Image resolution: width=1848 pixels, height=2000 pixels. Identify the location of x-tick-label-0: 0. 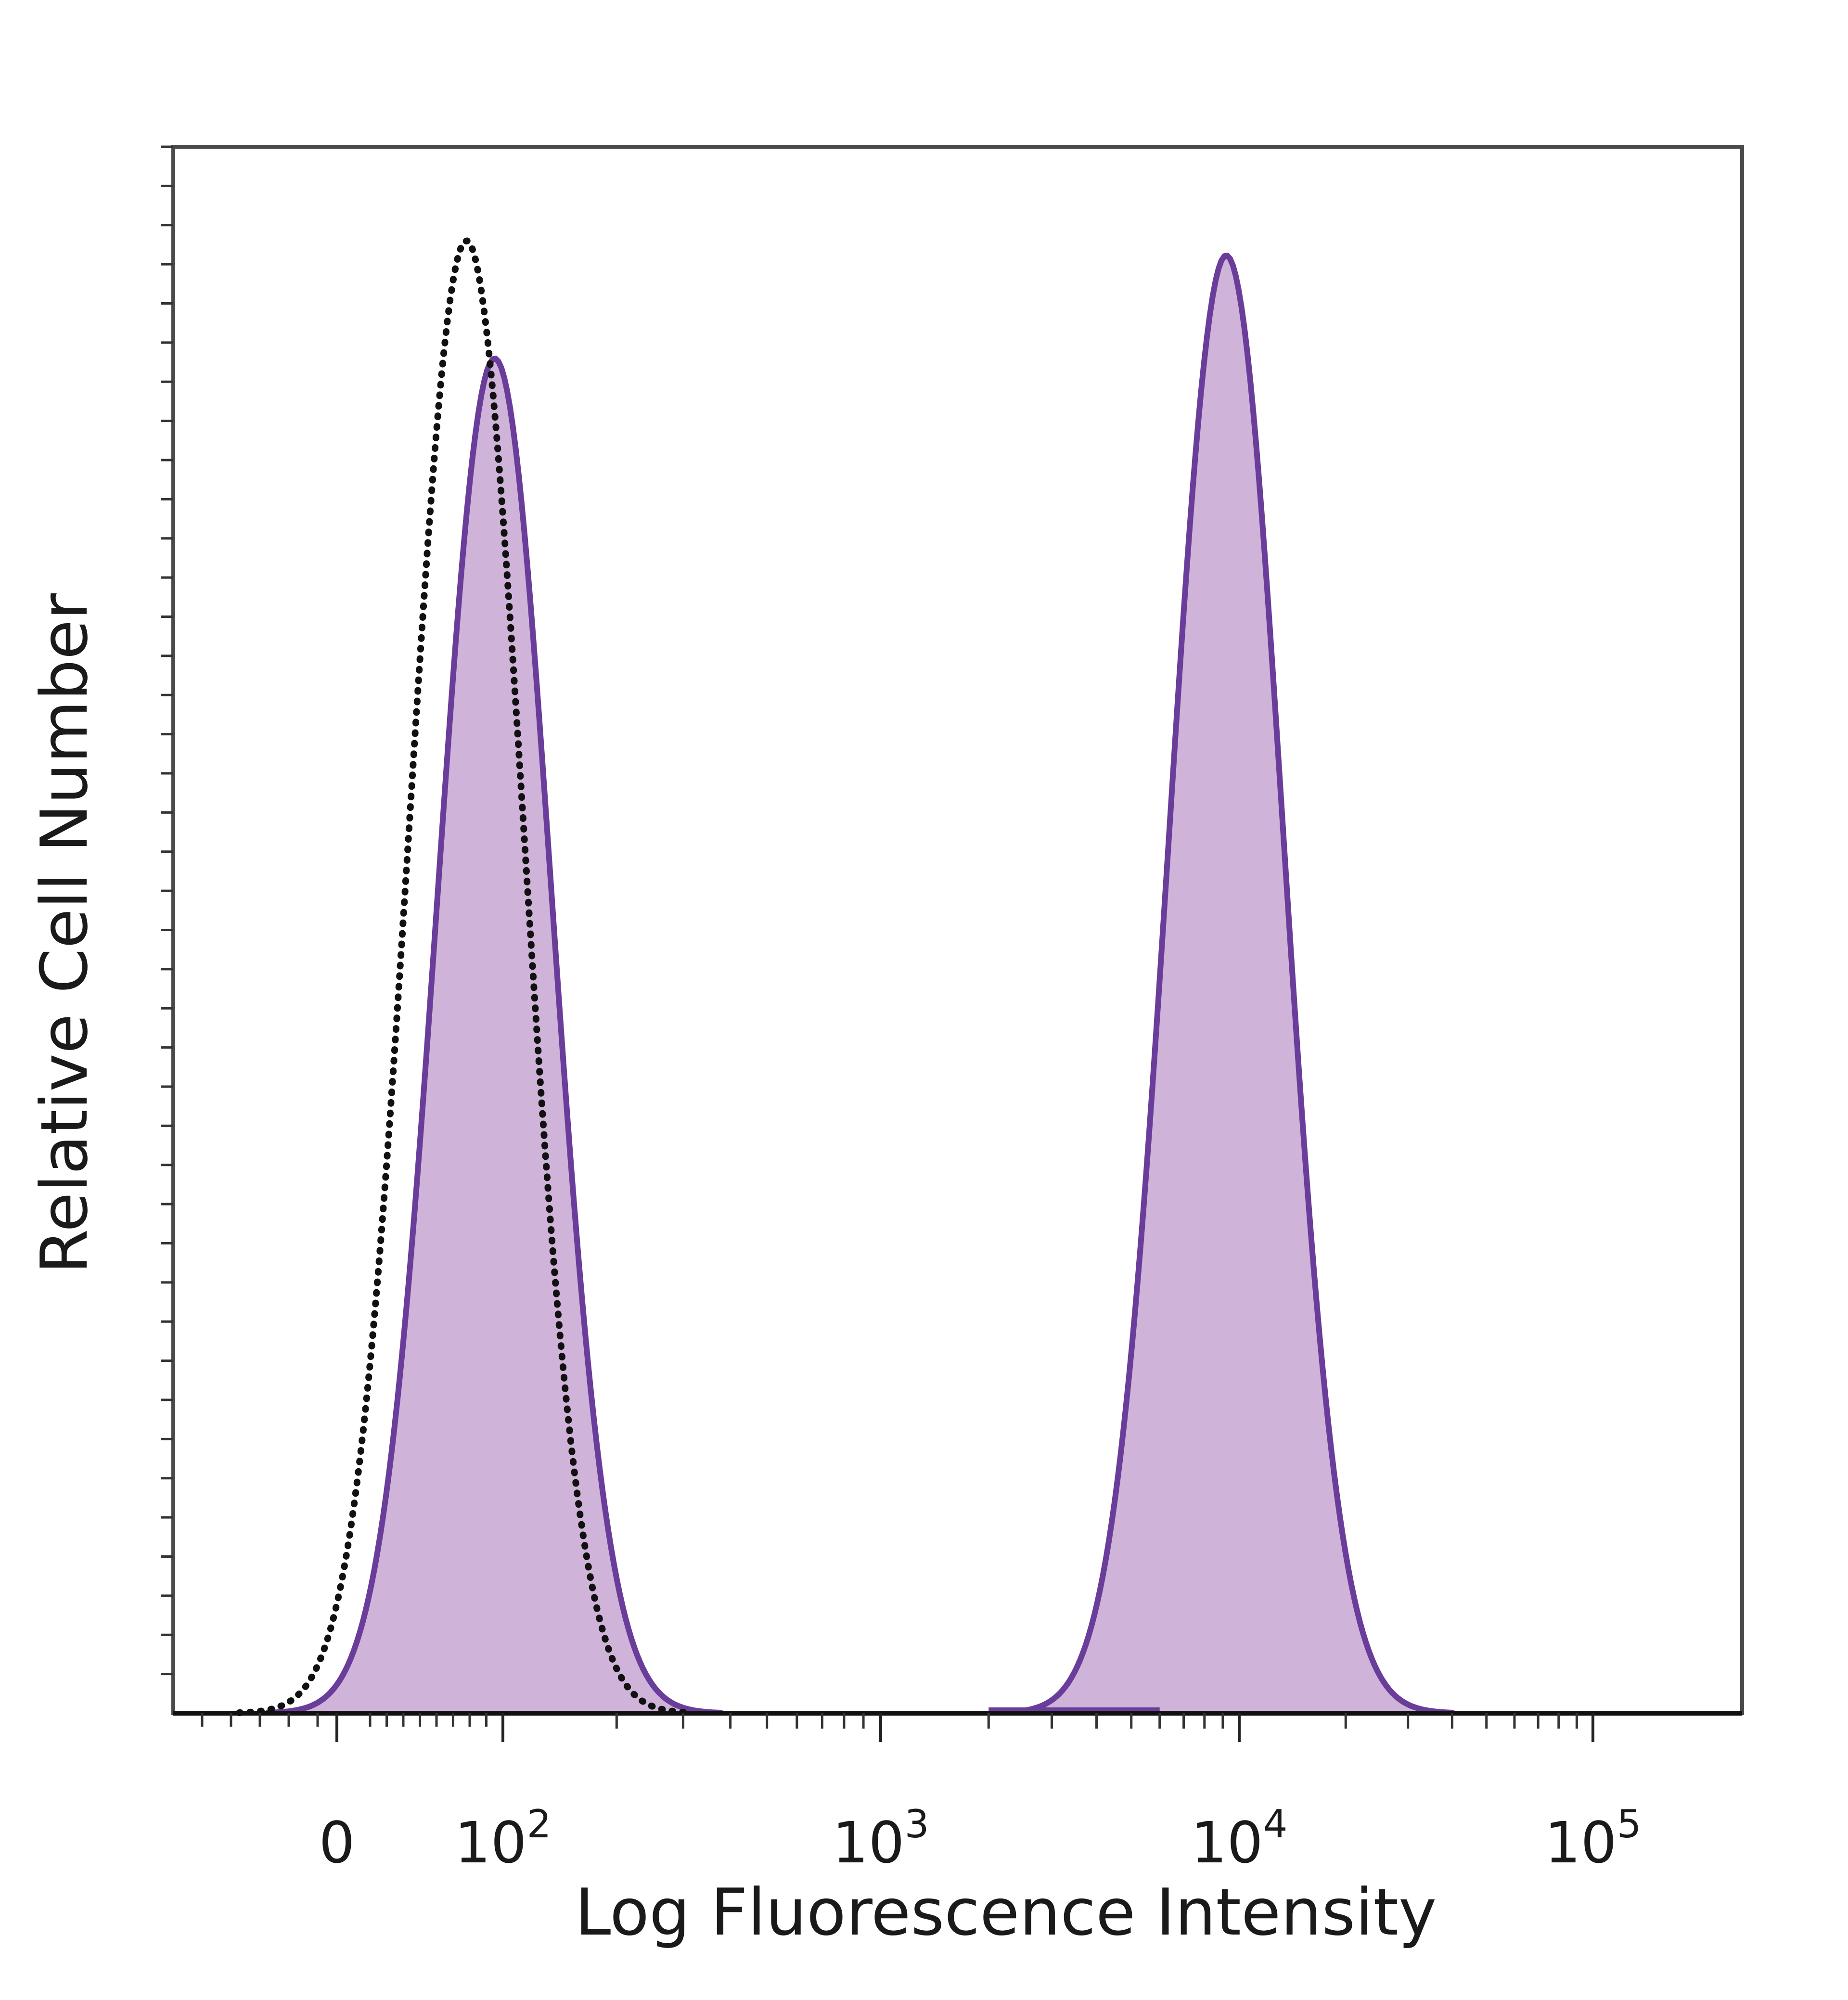
(337, 1842).